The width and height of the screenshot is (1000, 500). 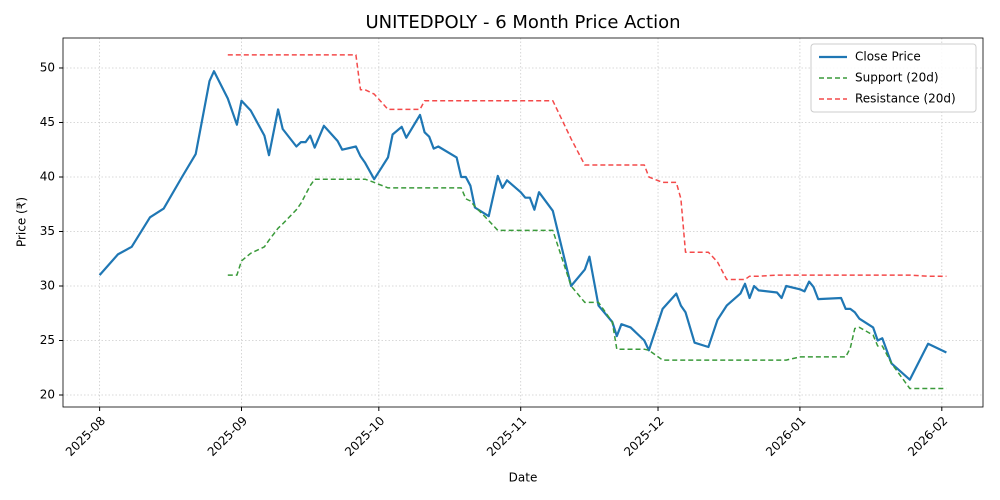 I want to click on legend: Close Price Support (20d) Resistance (20d), so click(x=893, y=78).